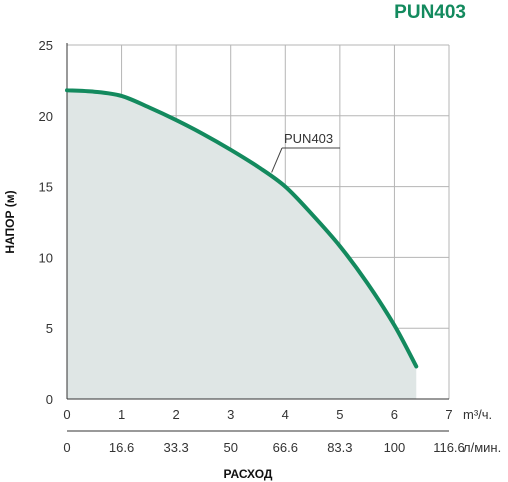  What do you see at coordinates (121, 414) in the screenshot?
I see `x-tick-label-primary: 1` at bounding box center [121, 414].